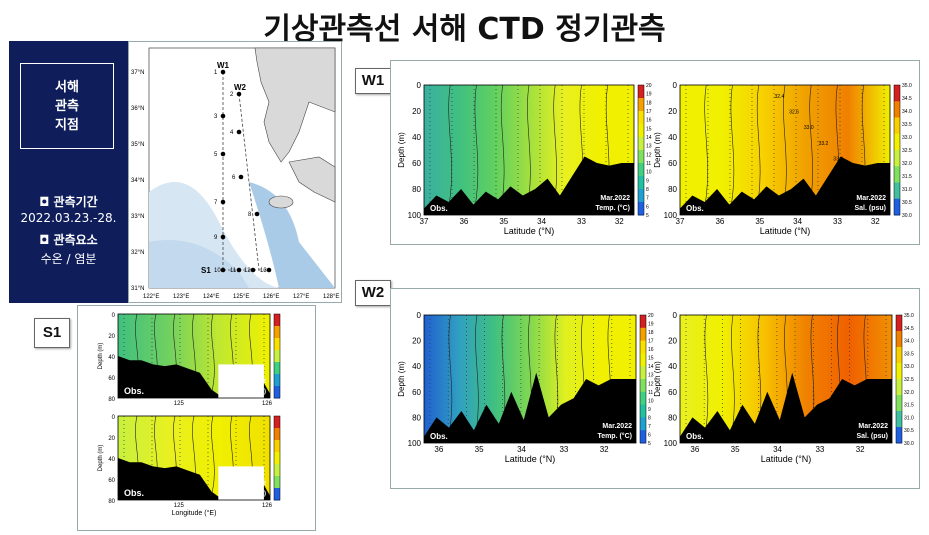 The image size is (929, 535). Describe the element at coordinates (651, 401) in the screenshot. I see `colorbar-tick: 10` at that location.